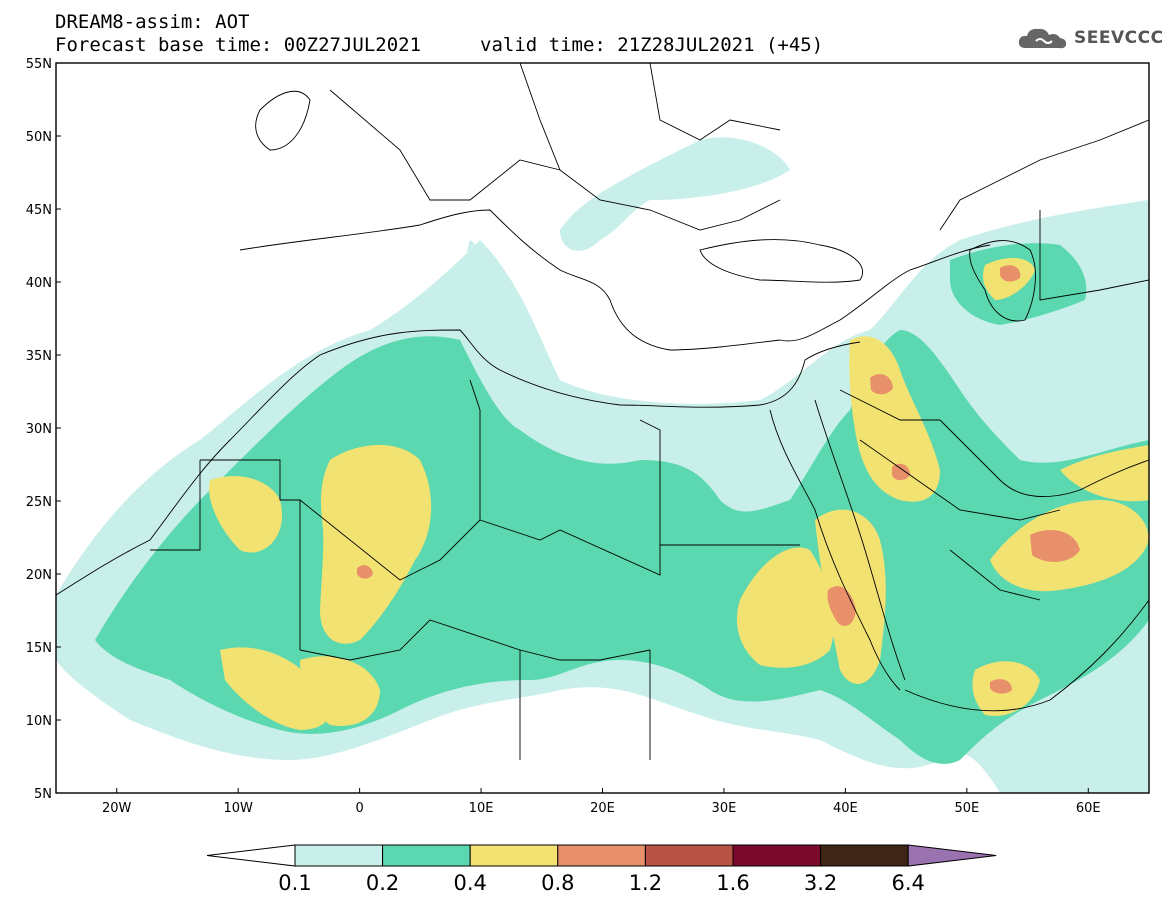 This screenshot has width=1165, height=905. Describe the element at coordinates (966, 808) in the screenshot. I see `lon-tick-label: 50E` at that location.